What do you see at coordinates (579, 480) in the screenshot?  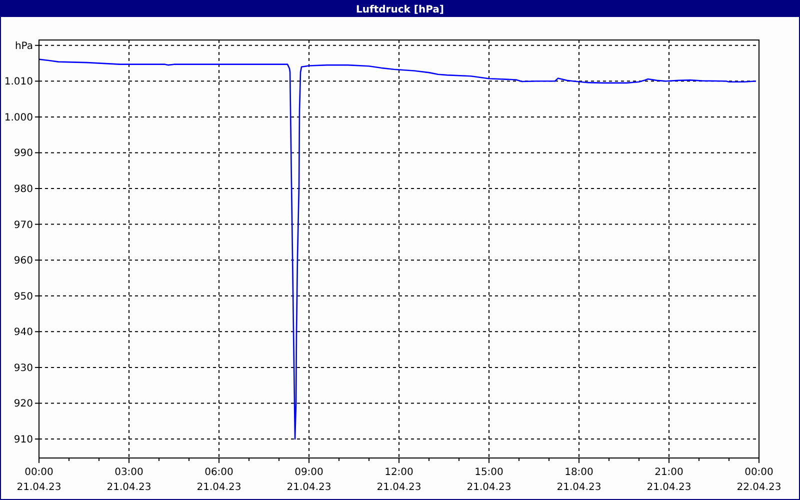 I see `x-tick-label: 18:00 21.04.23` at bounding box center [579, 480].